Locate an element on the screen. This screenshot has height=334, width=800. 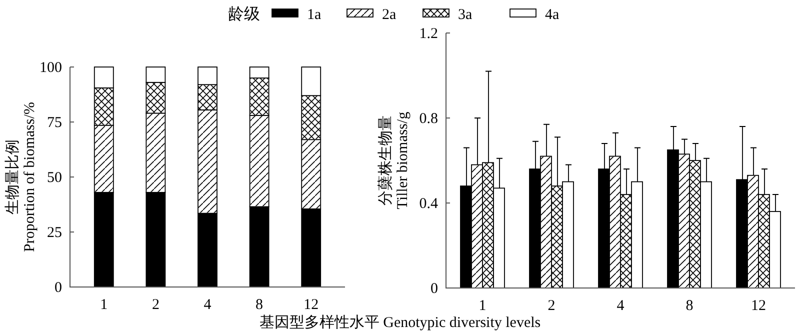
y-axis-title: 生物量比例 Proportion of biomass/% is located at coordinates (21, 177).